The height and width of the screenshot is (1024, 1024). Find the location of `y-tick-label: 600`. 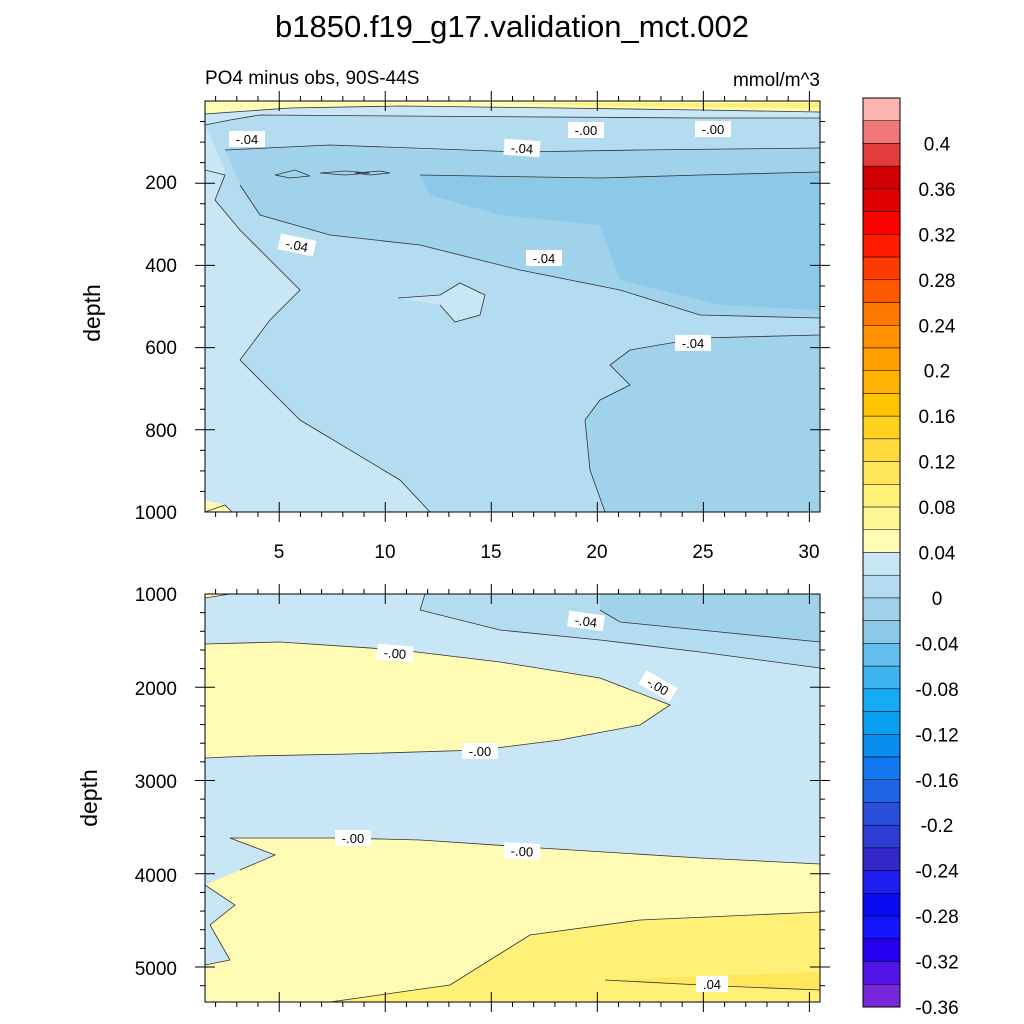

y-tick-label: 600 is located at coordinates (161, 348).